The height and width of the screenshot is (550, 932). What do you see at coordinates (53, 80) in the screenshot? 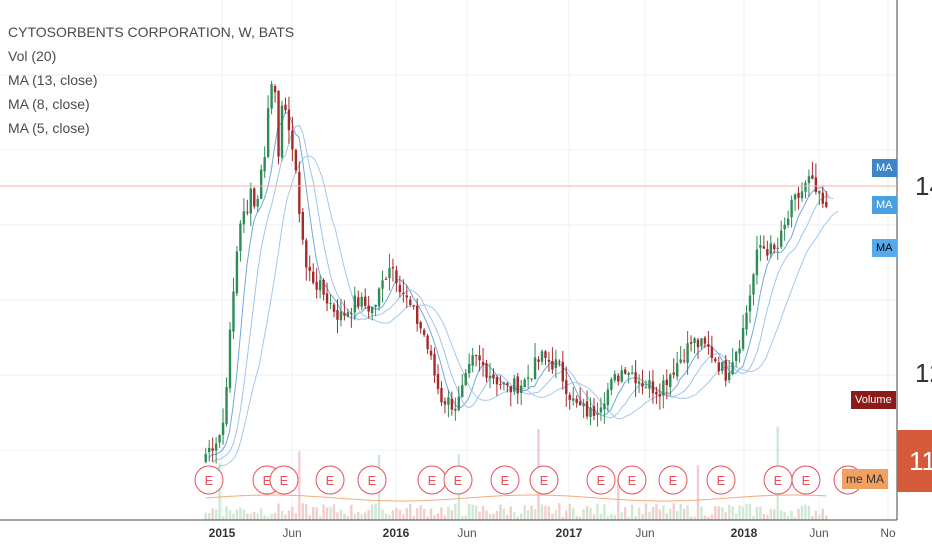
I see `legend-item-ma13: MA (13, close)` at bounding box center [53, 80].